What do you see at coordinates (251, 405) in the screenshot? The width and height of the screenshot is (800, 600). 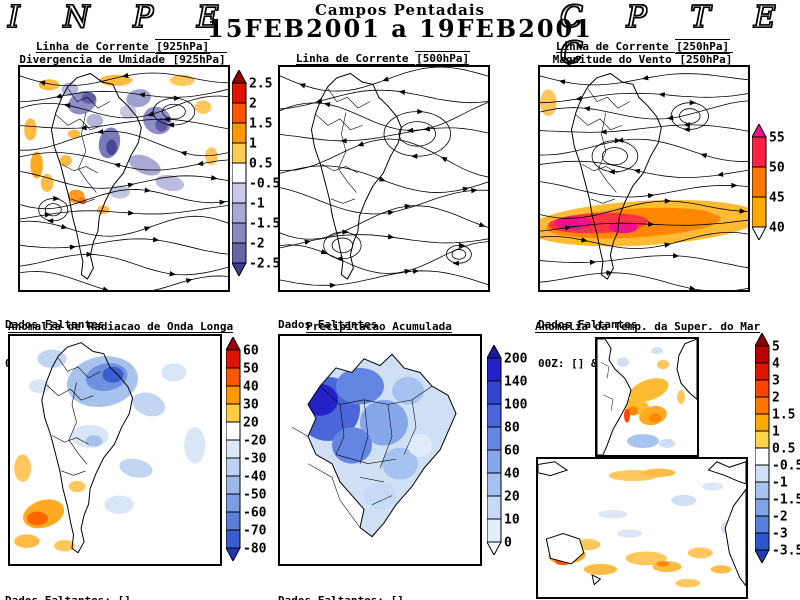 I see `svg-text: 30` at bounding box center [251, 405].